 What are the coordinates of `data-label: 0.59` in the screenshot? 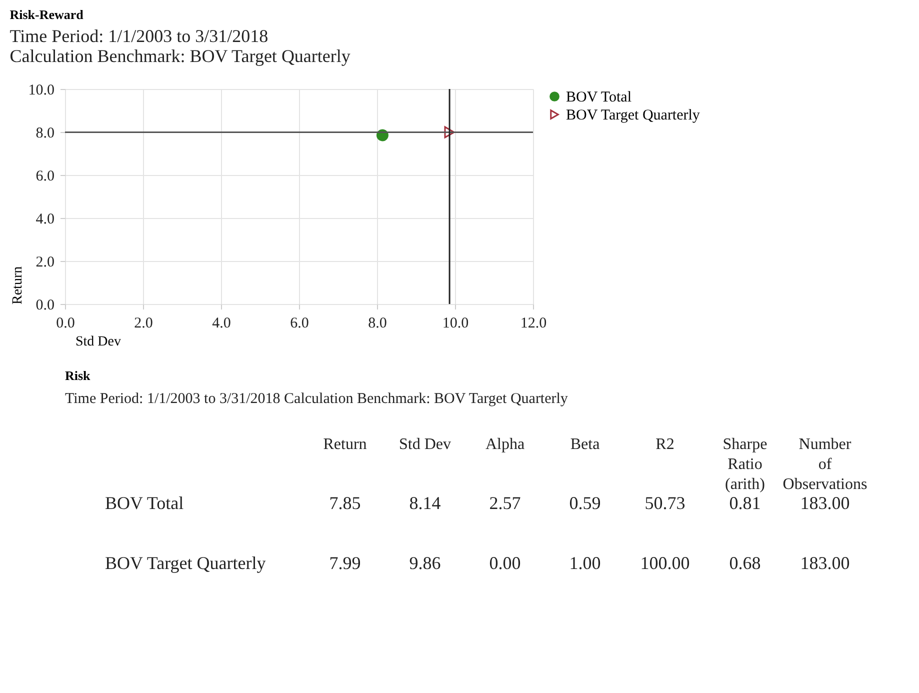 It's located at (585, 503).